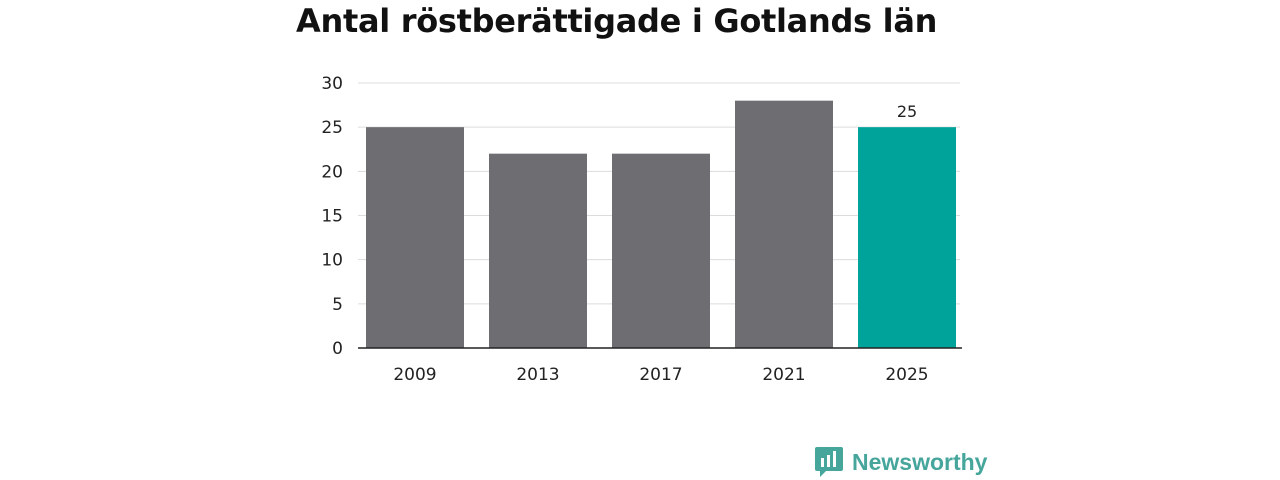  Describe the element at coordinates (337, 305) in the screenshot. I see `y-tick-label: 5` at that location.